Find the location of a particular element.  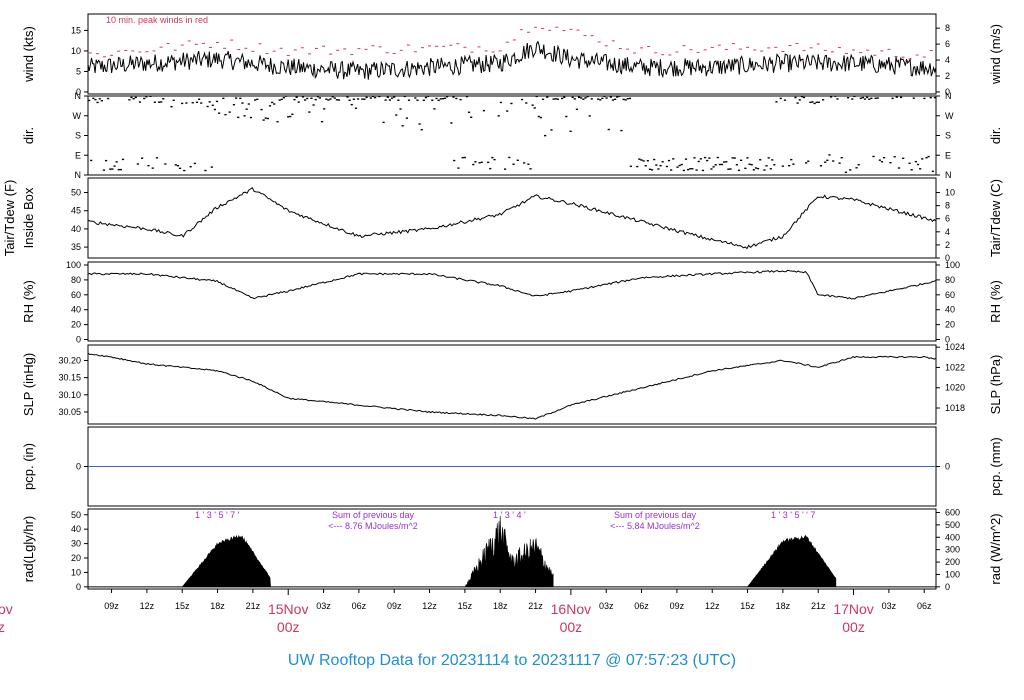

wind-ytick-label: 6 is located at coordinates (947, 44).